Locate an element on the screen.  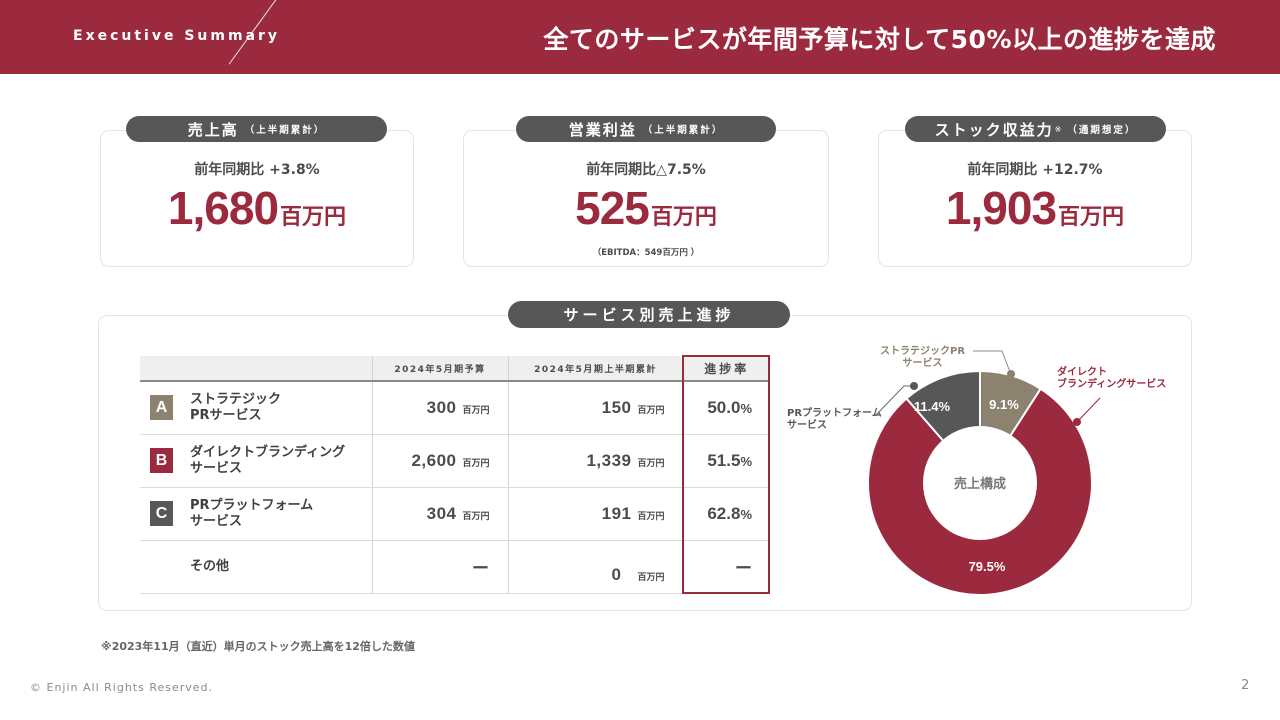
label-line: ブランディングサービス is located at coordinates (1112, 384).